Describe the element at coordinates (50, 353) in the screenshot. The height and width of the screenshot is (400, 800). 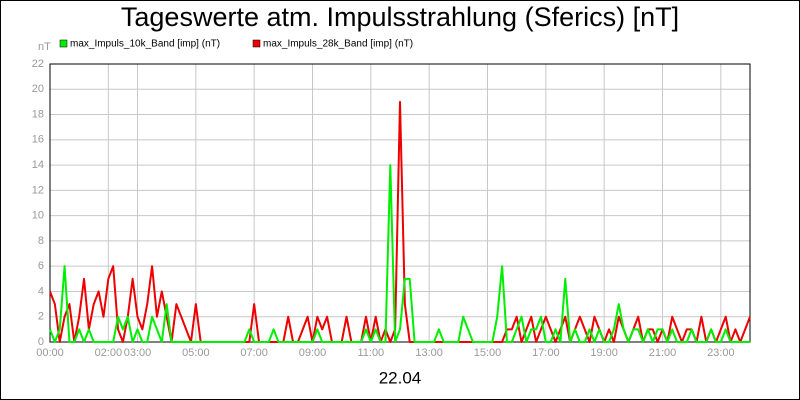
I see `x-tick-label: 00:00` at that location.